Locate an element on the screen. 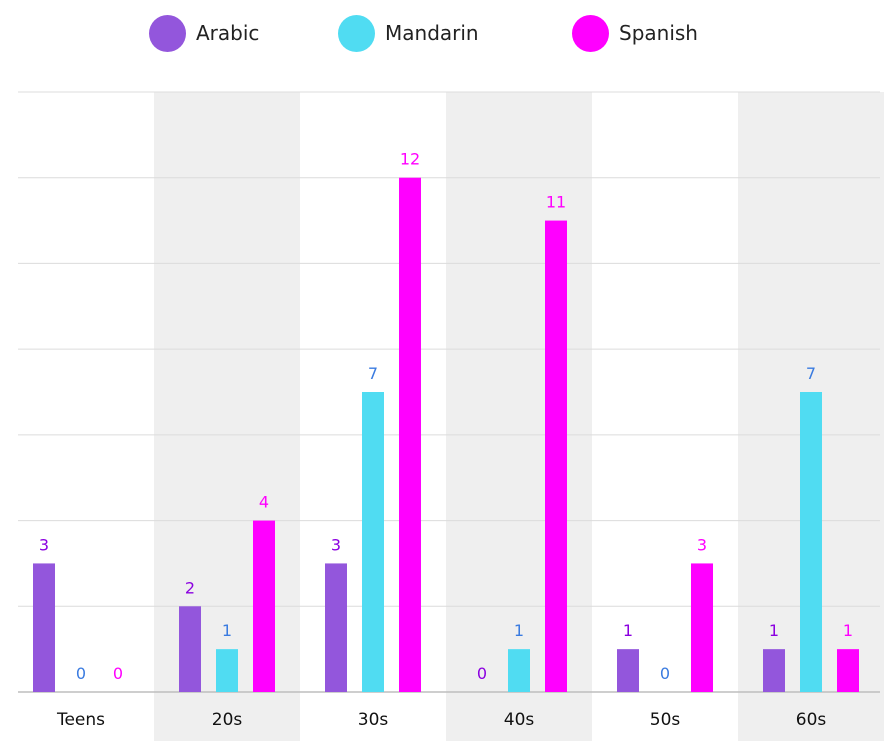  x-axis-ticks: Teens 20s 30s 40s 50s 60s is located at coordinates (441, 720).